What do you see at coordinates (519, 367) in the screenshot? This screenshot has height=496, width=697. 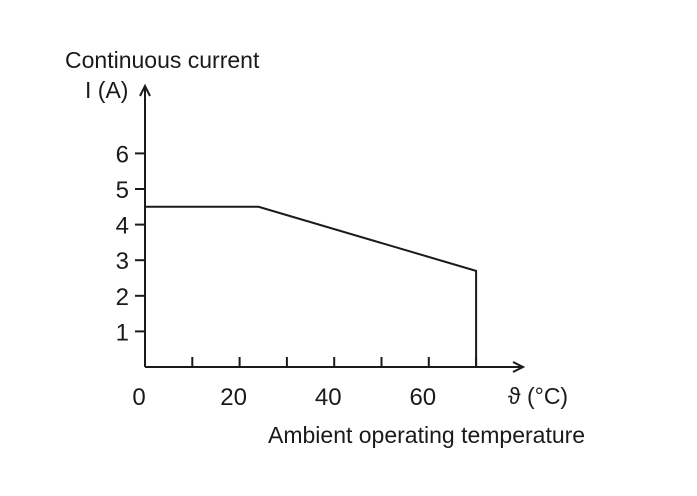 I see `x-axis-arrow` at bounding box center [519, 367].